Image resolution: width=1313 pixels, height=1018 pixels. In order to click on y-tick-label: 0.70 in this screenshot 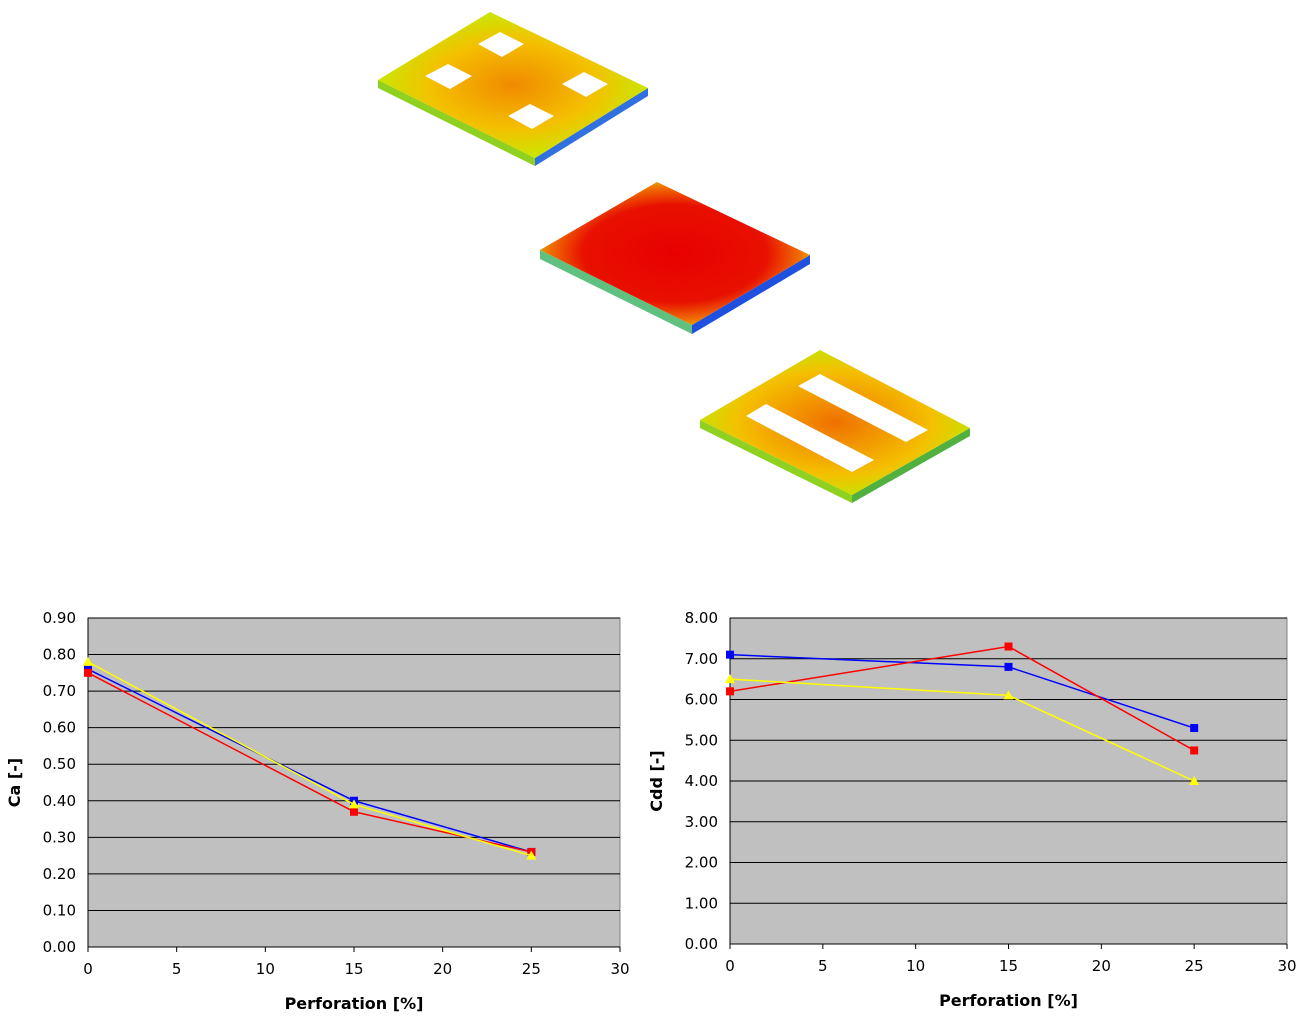, I will do `click(59, 691)`.